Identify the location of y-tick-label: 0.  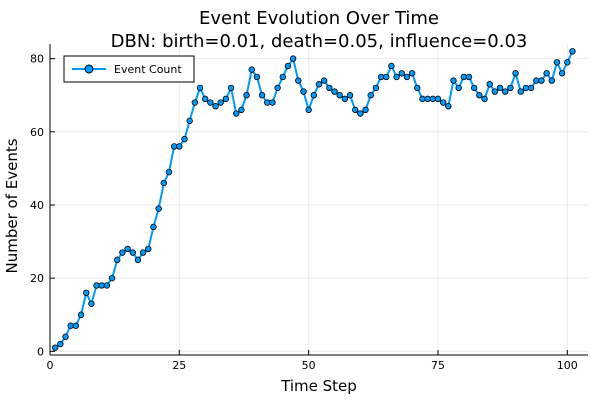
(40, 351).